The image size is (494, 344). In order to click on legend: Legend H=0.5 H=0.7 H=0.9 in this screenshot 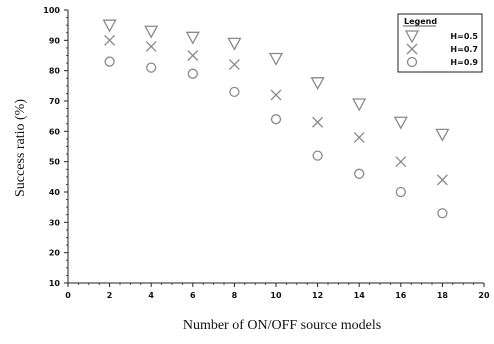, I will do `click(440, 43)`.